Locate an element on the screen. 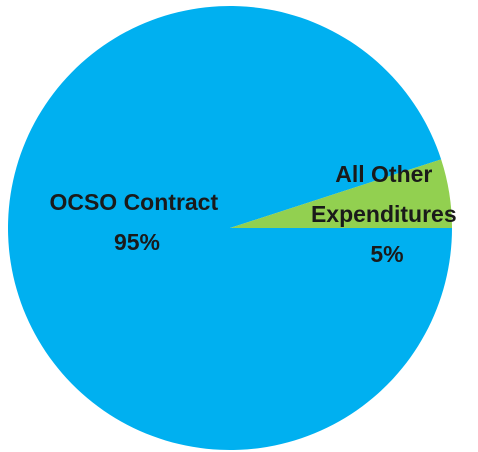 The width and height of the screenshot is (478, 452). slice-label-all-other-line-2: Expenditures is located at coordinates (384, 214).